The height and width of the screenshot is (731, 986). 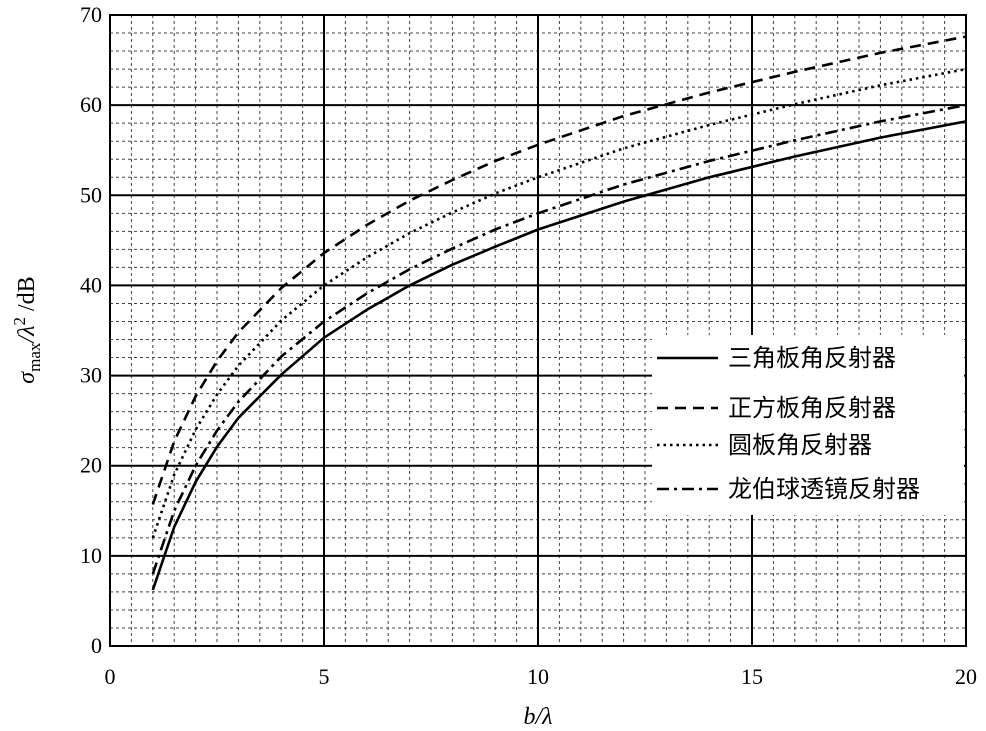 I want to click on y-label-sigma: σ, so click(x=27, y=377).